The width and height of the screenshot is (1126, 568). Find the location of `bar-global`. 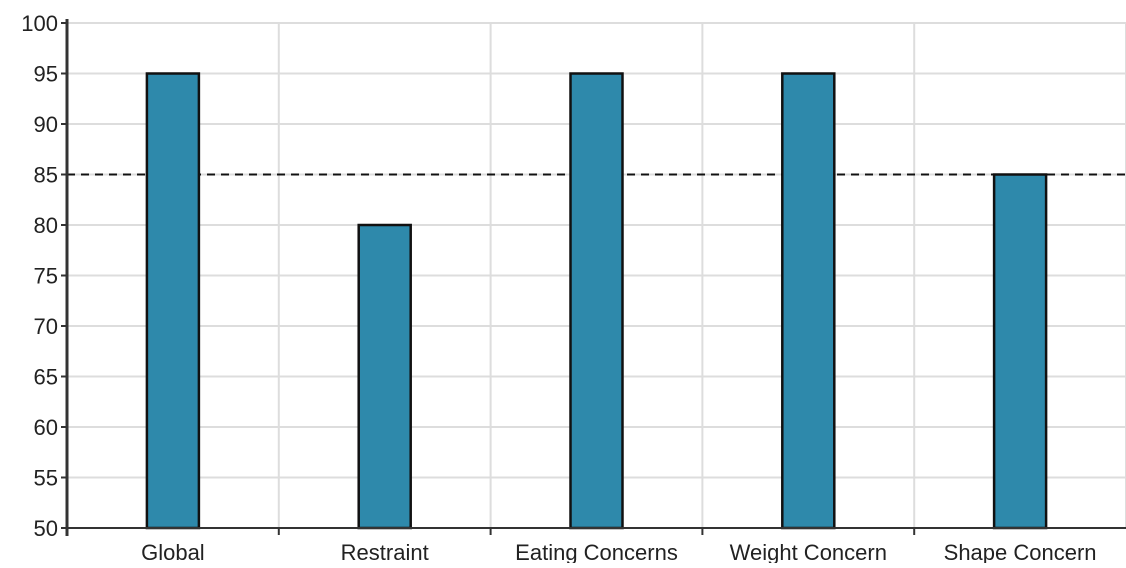

bar-global is located at coordinates (173, 301).